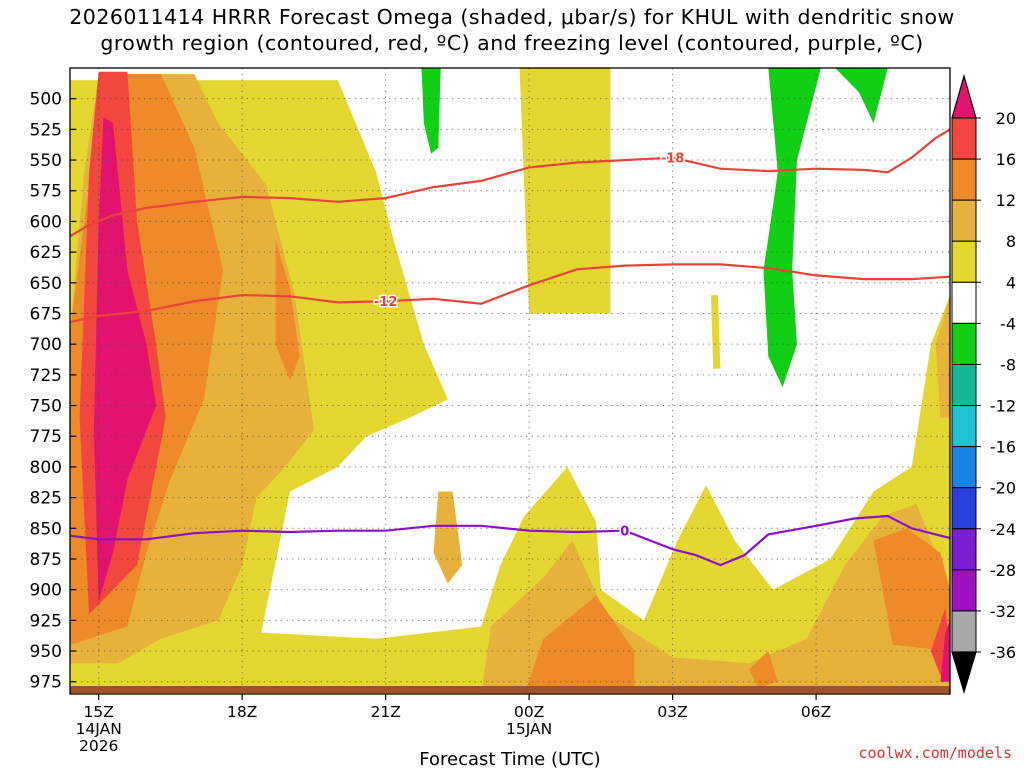  What do you see at coordinates (1006, 118) in the screenshot?
I see `colorbar-label-0: 20` at bounding box center [1006, 118].